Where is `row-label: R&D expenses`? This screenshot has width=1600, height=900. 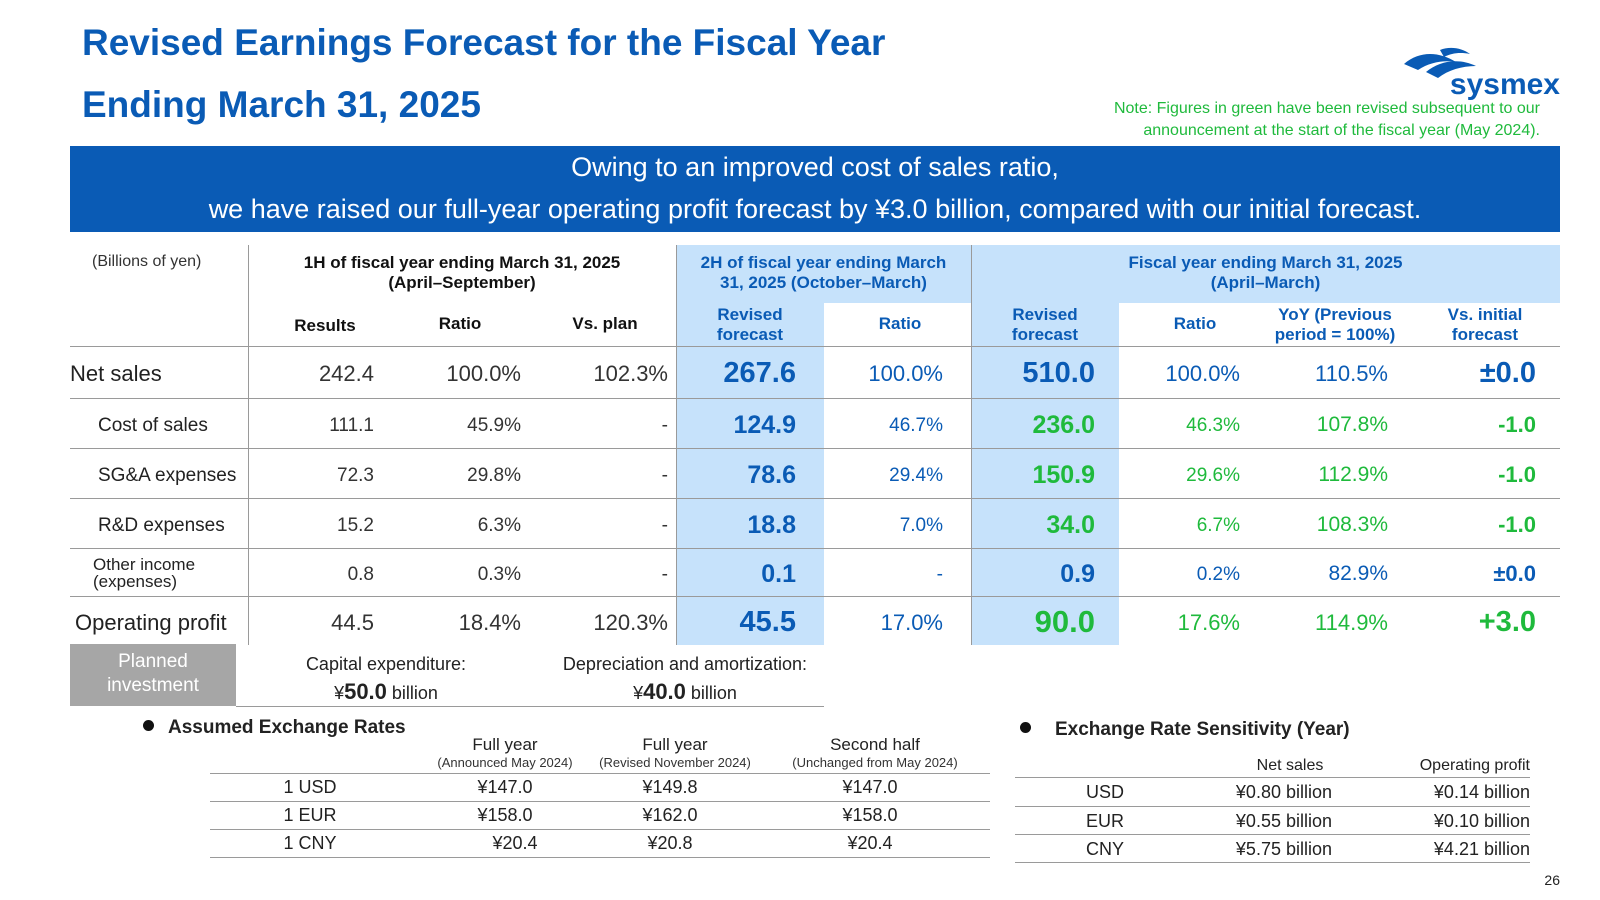 row-label: R&D expenses is located at coordinates (161, 525).